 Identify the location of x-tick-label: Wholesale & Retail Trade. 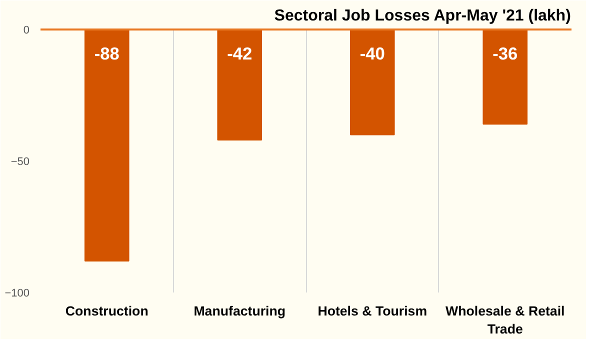
(505, 320).